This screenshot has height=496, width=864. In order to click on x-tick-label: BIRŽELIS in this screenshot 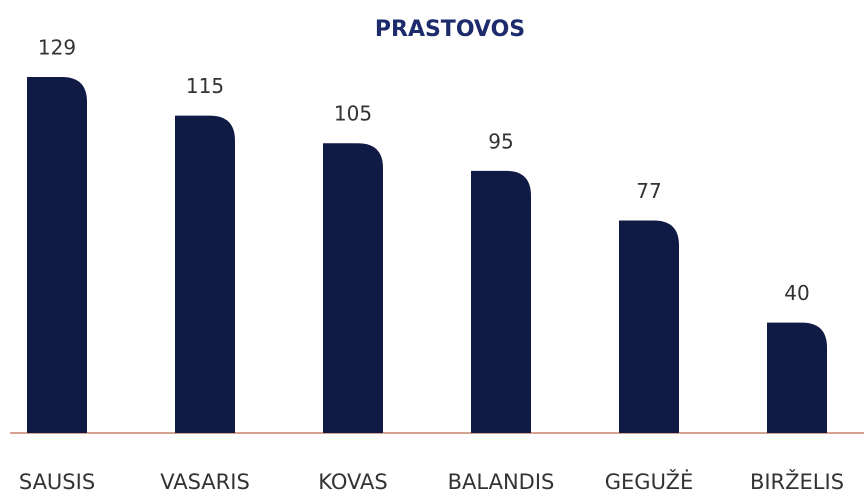, I will do `click(797, 481)`.